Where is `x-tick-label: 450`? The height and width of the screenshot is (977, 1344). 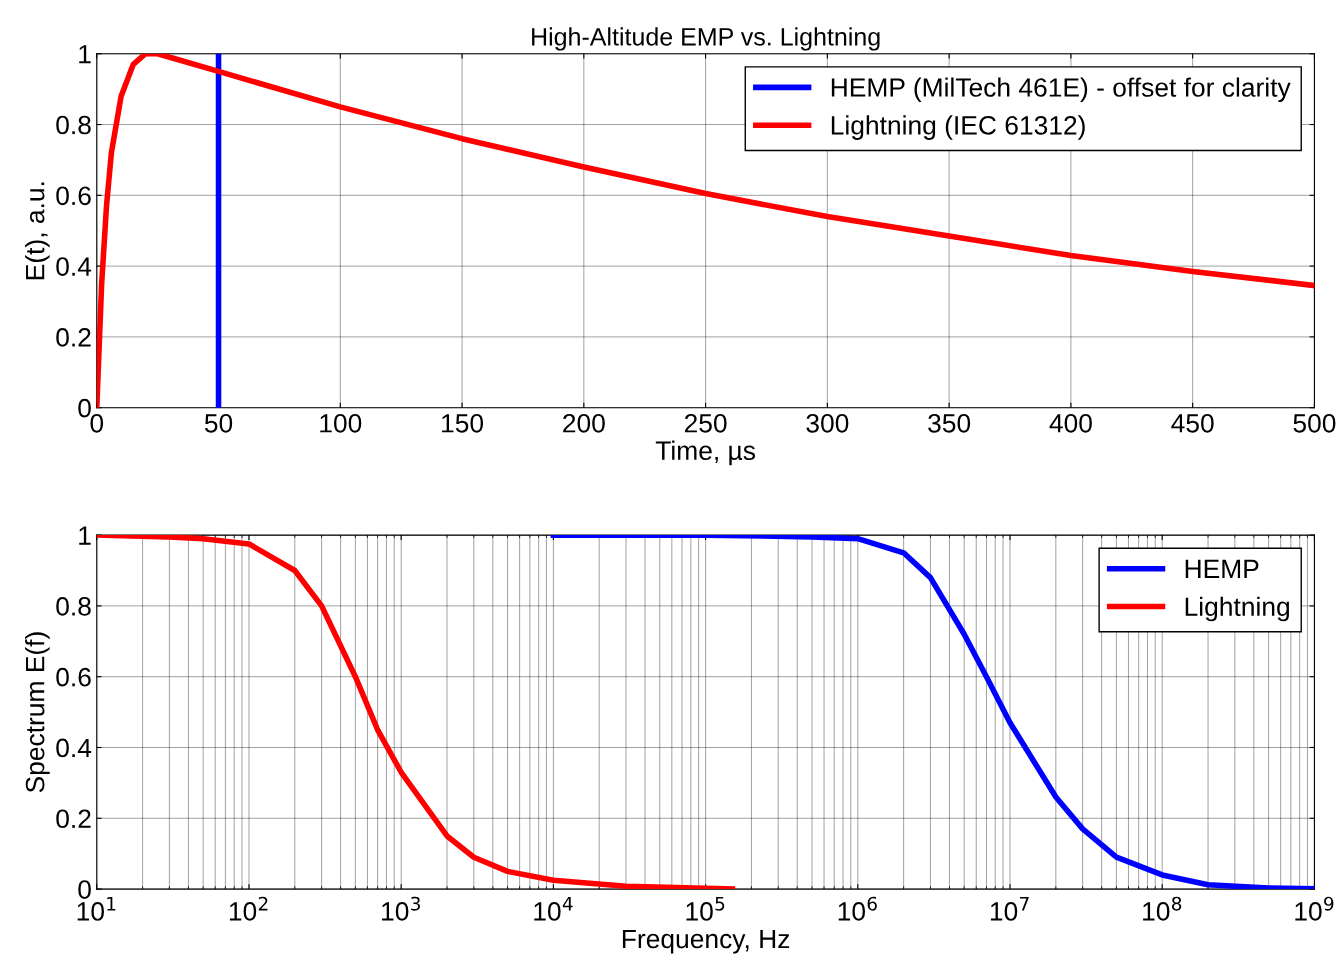
x-tick-label: 450 is located at coordinates (1192, 423).